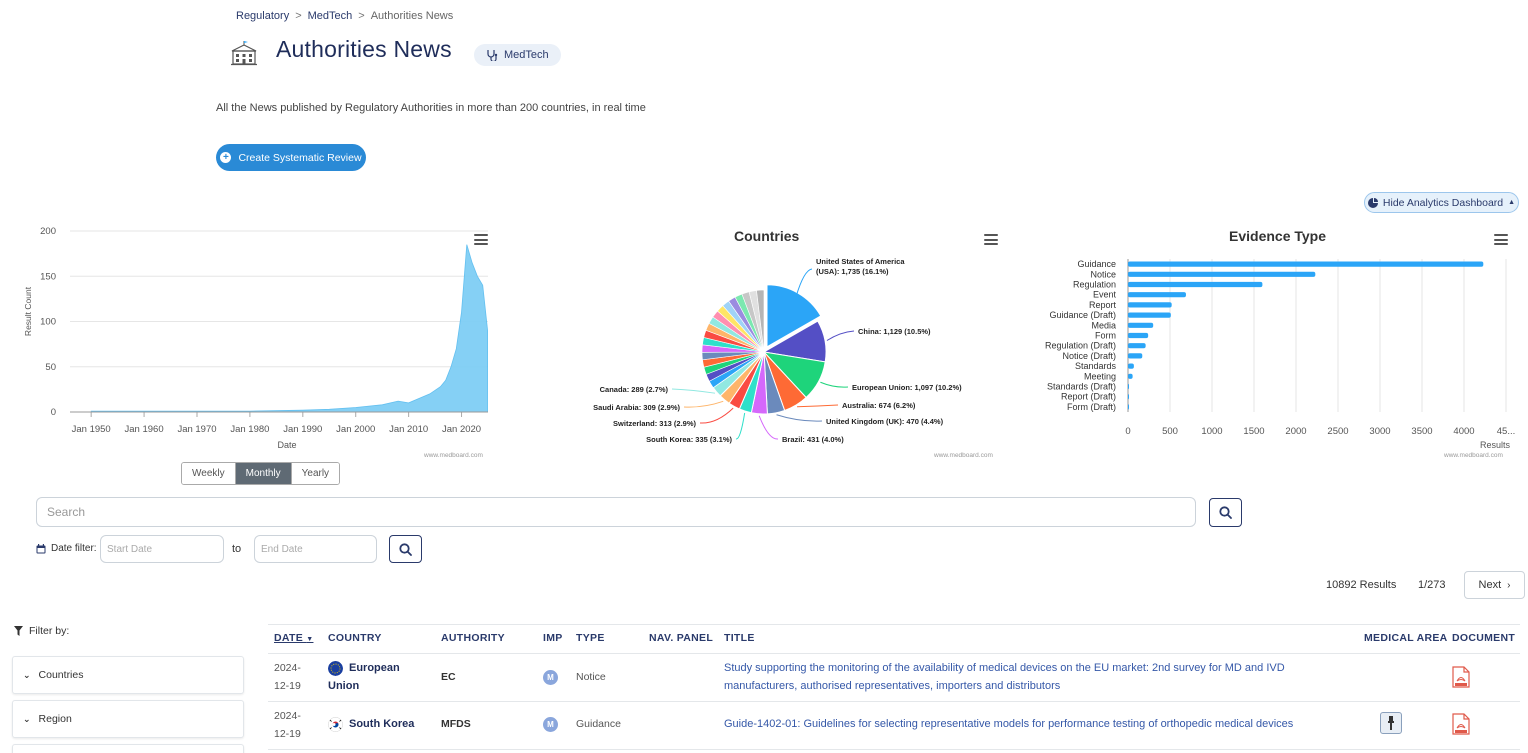 This screenshot has width=1528, height=753. What do you see at coordinates (1081, 387) in the screenshot?
I see `category-label: Standards (Draft)` at bounding box center [1081, 387].